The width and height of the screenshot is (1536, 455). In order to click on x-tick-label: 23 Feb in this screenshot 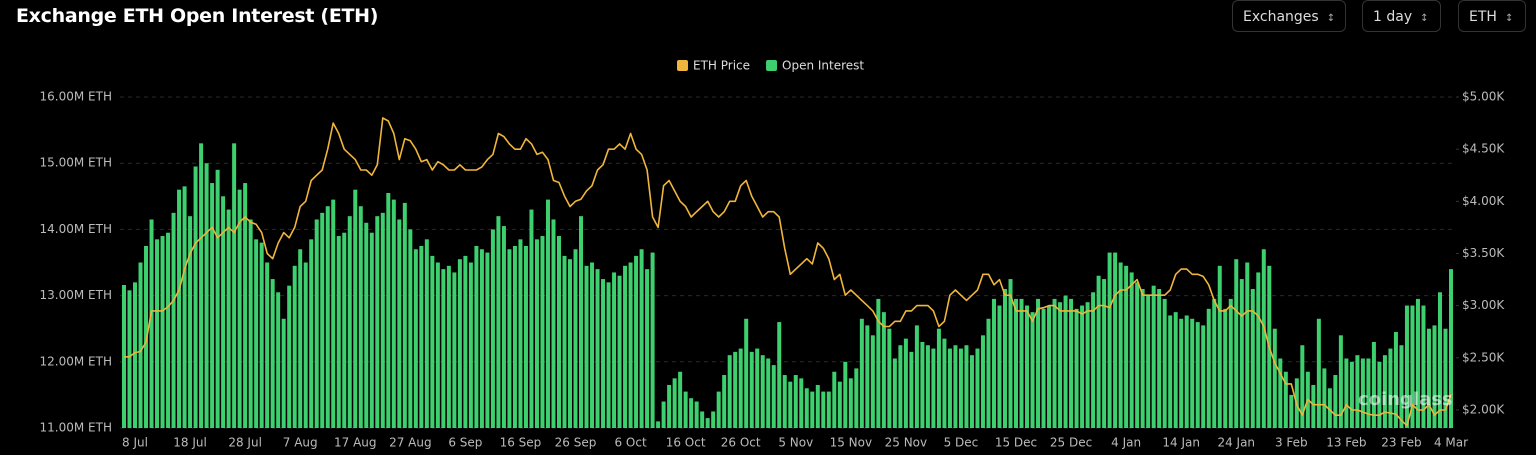, I will do `click(1401, 443)`.